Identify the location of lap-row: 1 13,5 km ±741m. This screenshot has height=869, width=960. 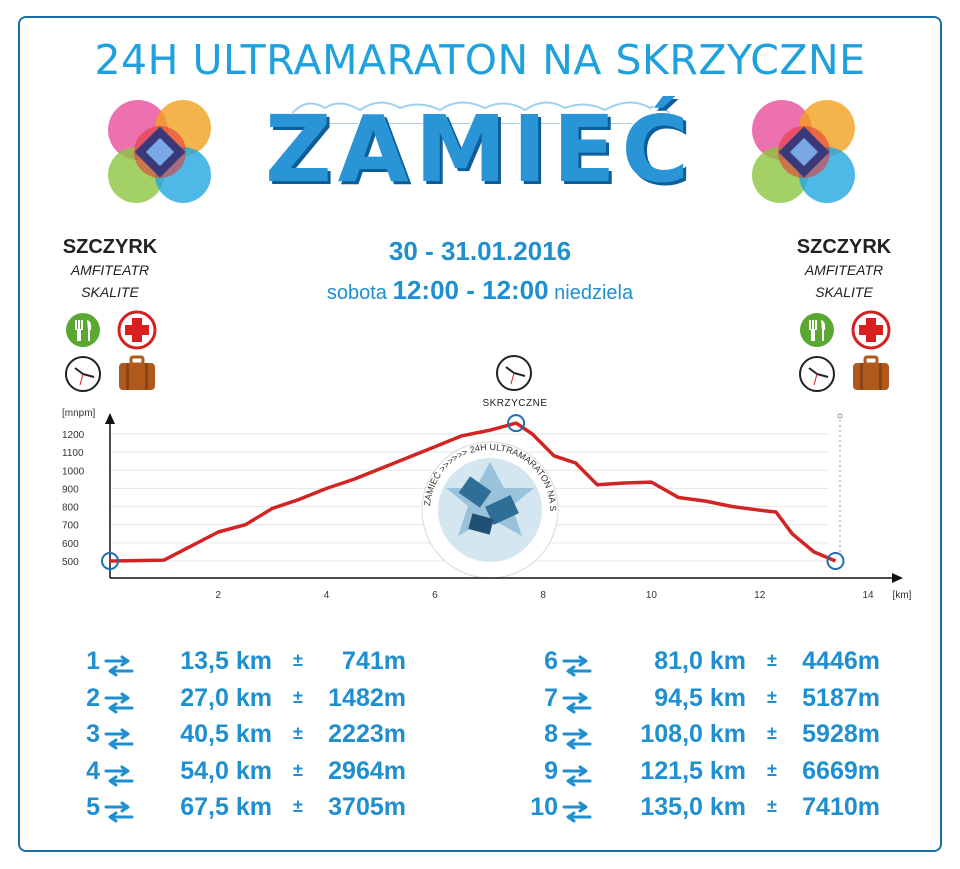
(480, 665).